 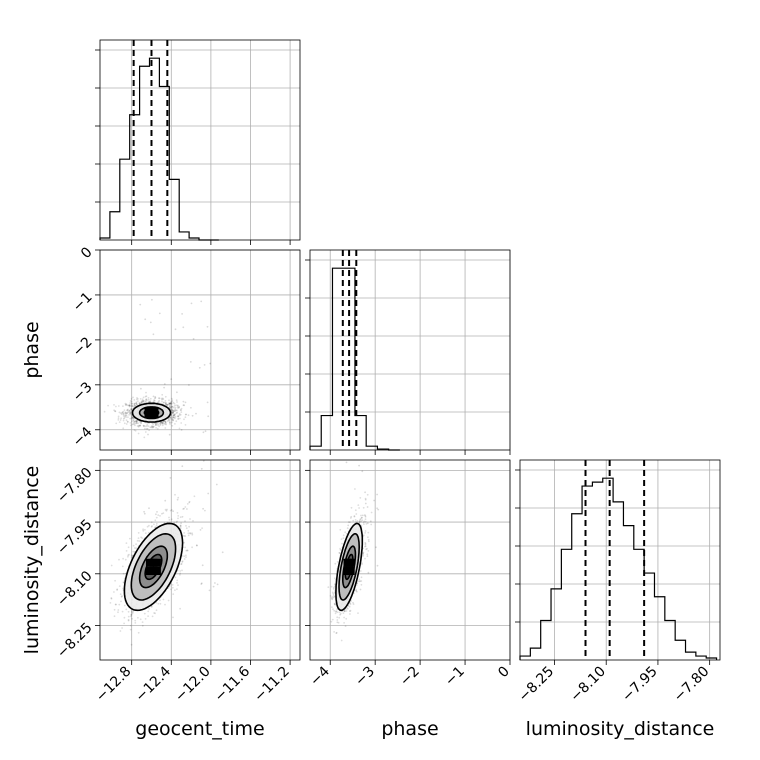 I want to click on tick-label-x-geocent_time: −12.4, so click(x=153, y=684).